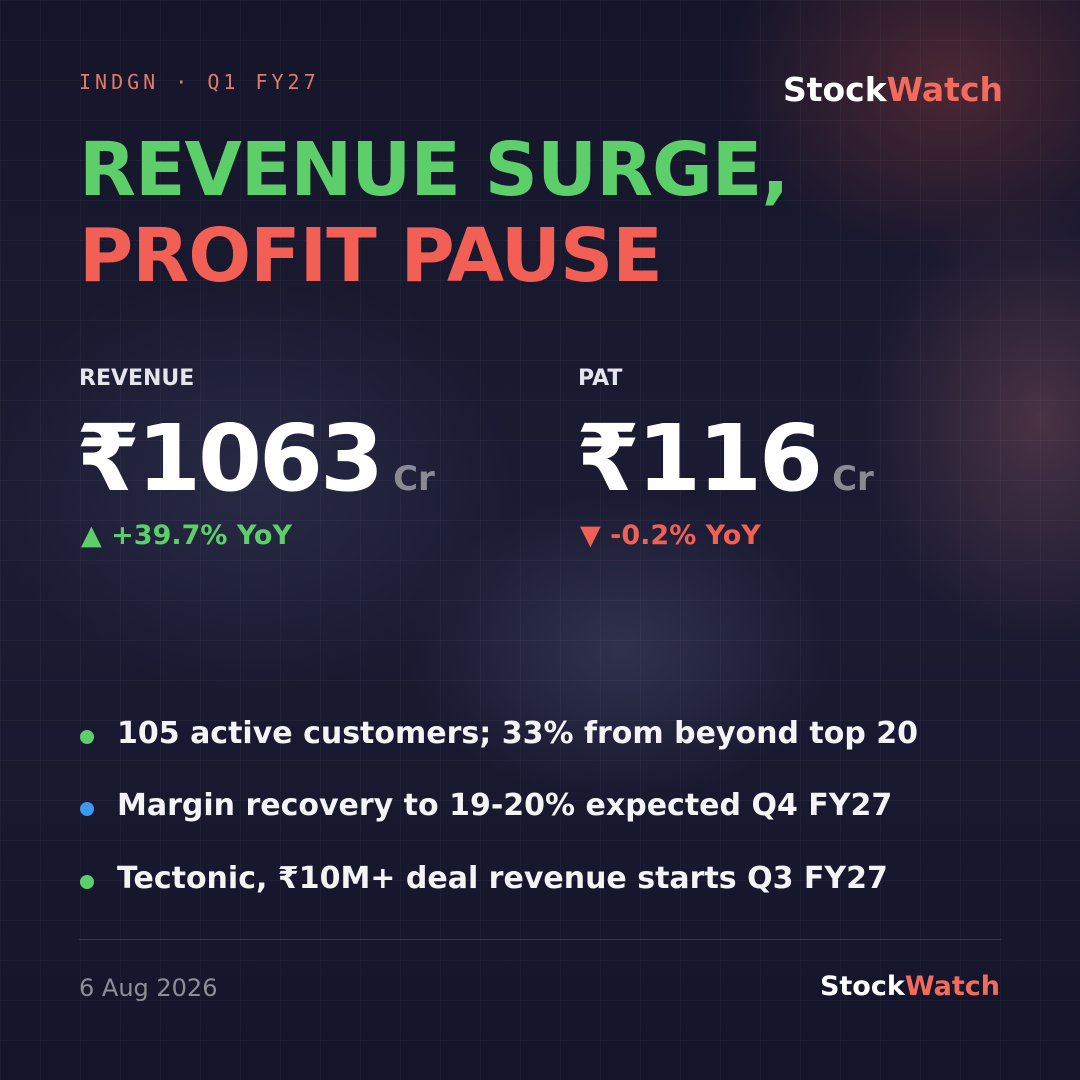  What do you see at coordinates (670, 535) in the screenshot?
I see `metric-change: ▼ -0.2% YoY` at bounding box center [670, 535].